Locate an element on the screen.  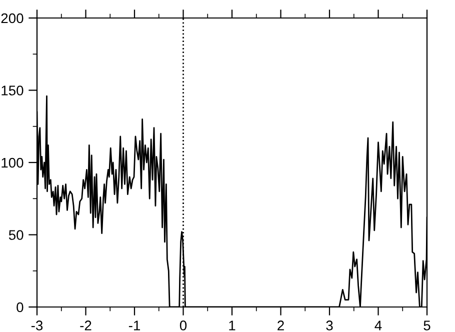
y-tick-label: 200 is located at coordinates (12, 18).